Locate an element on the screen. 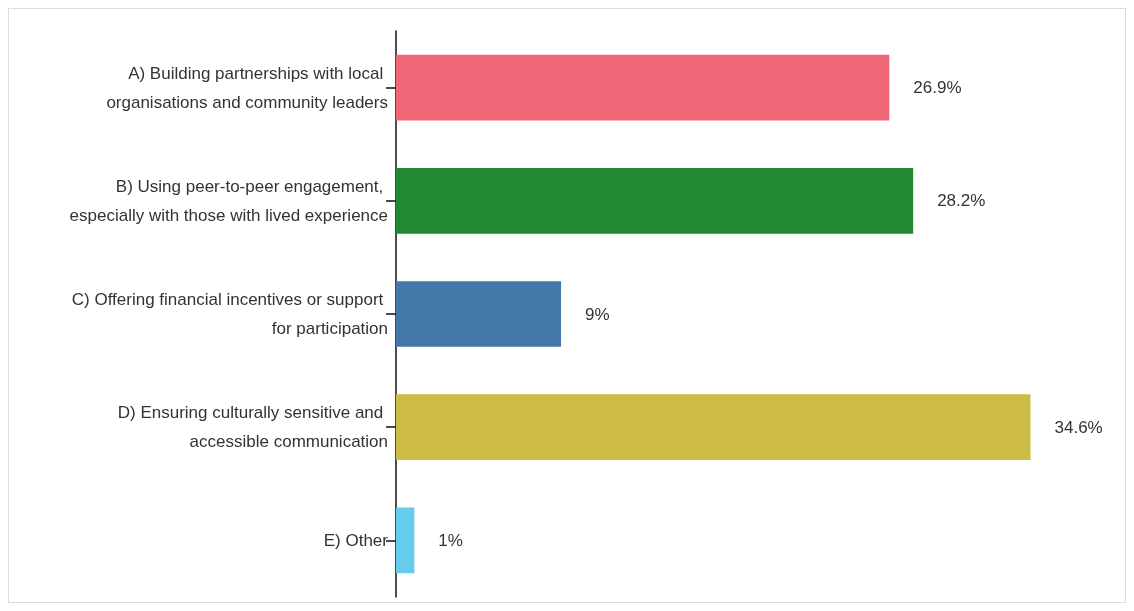 The height and width of the screenshot is (611, 1134). y-tick-label: C) Offering financial incentives or support for participation is located at coordinates (229, 314).